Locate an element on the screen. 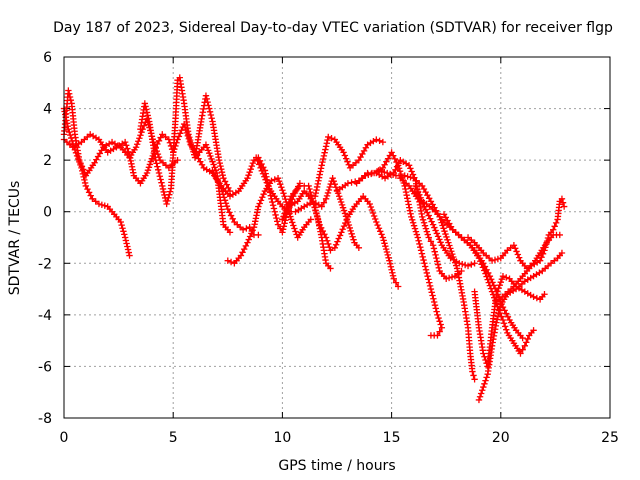 The image size is (640, 480). y-tick-label: -2 is located at coordinates (45, 264).